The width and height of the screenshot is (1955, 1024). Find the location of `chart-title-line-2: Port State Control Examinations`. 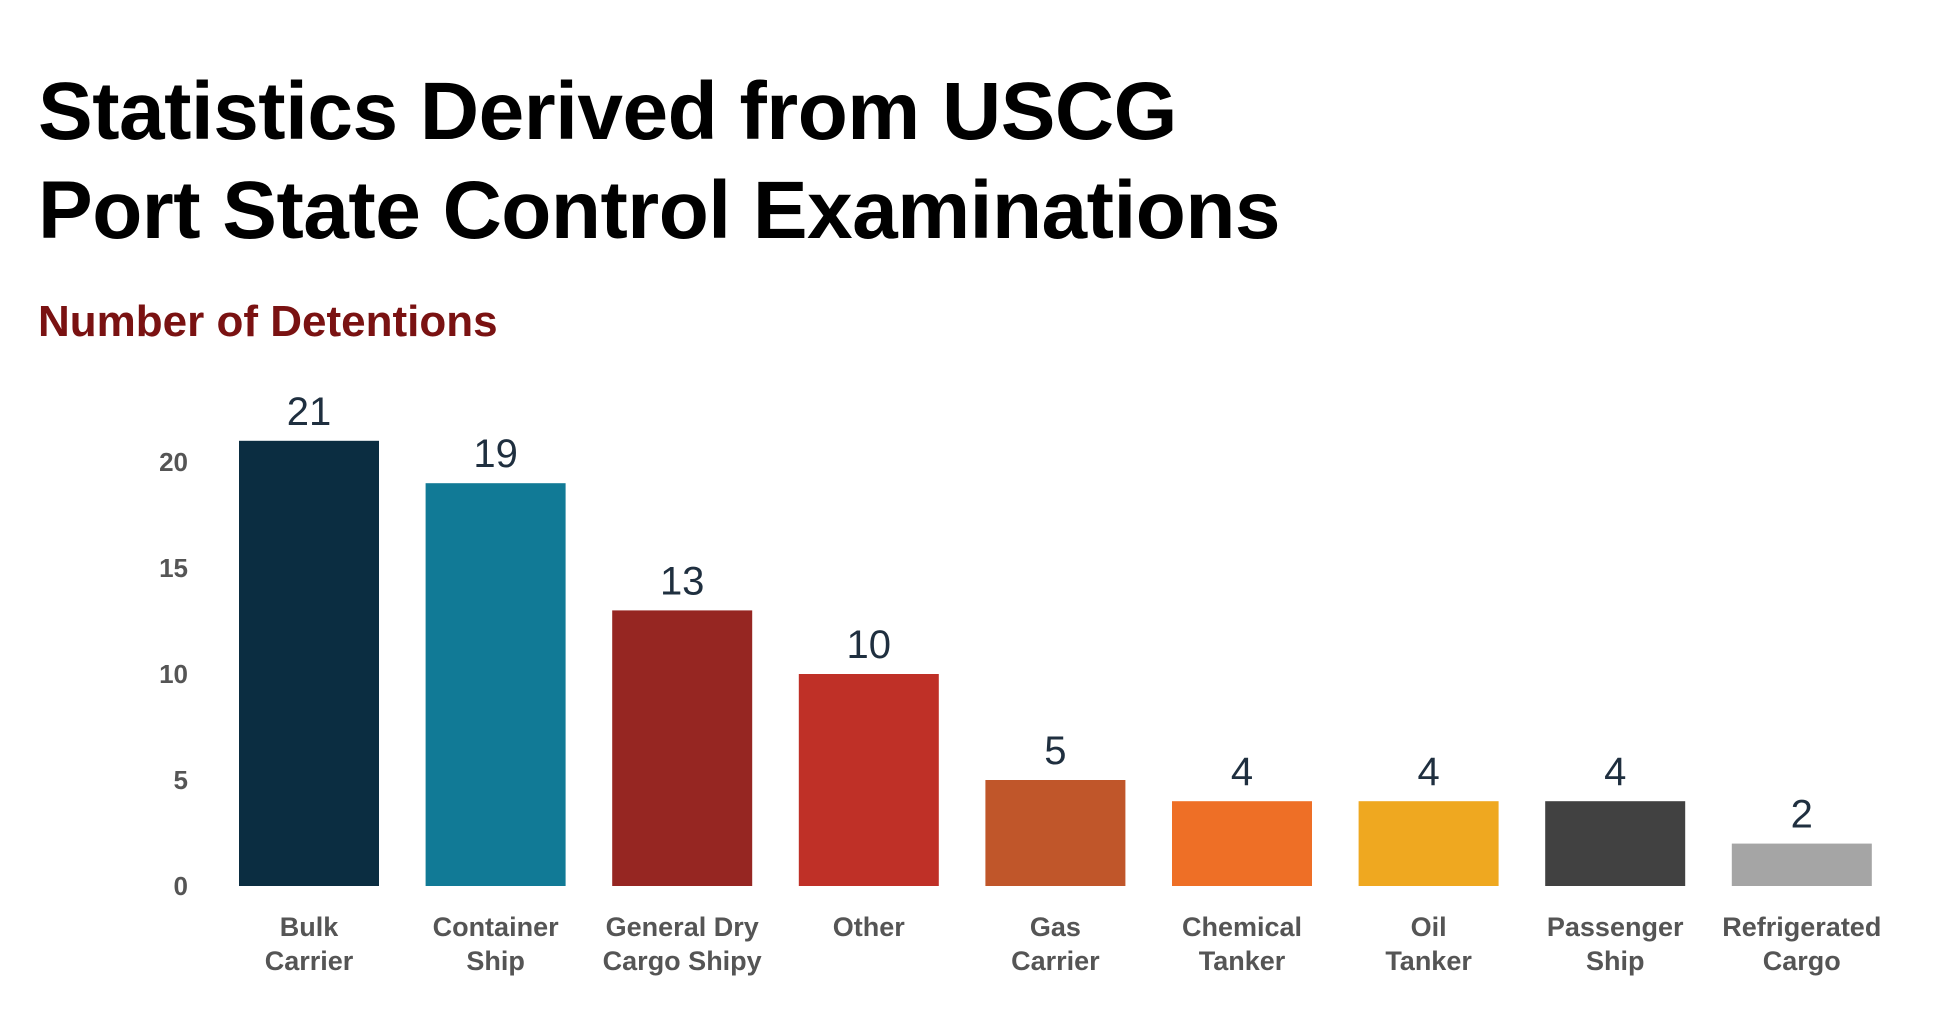

chart-title-line-2: Port State Control Examinations is located at coordinates (659, 210).